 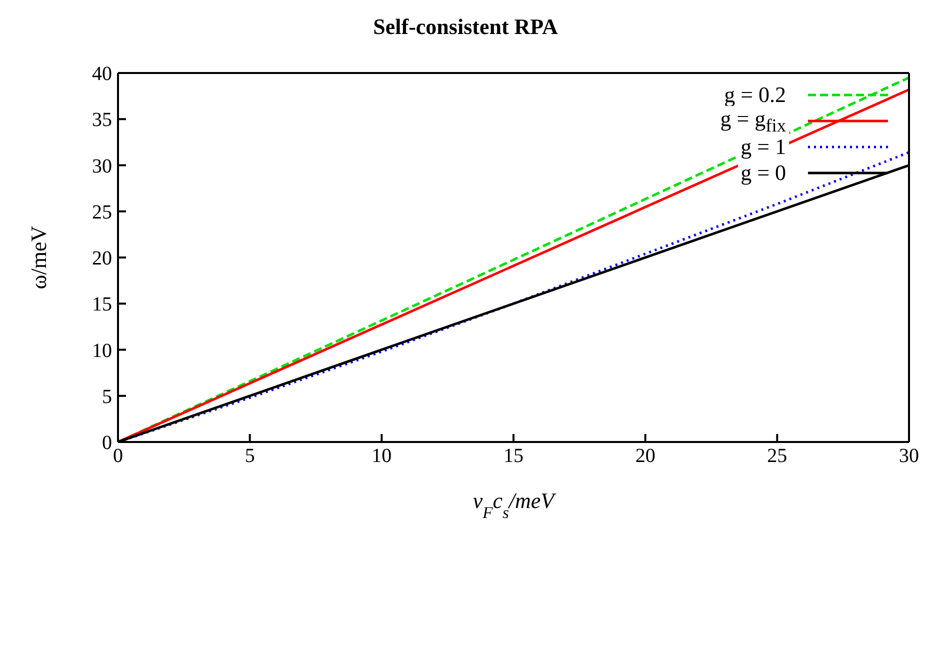 I want to click on legend-label: g = 0.2, so click(x=755, y=95).